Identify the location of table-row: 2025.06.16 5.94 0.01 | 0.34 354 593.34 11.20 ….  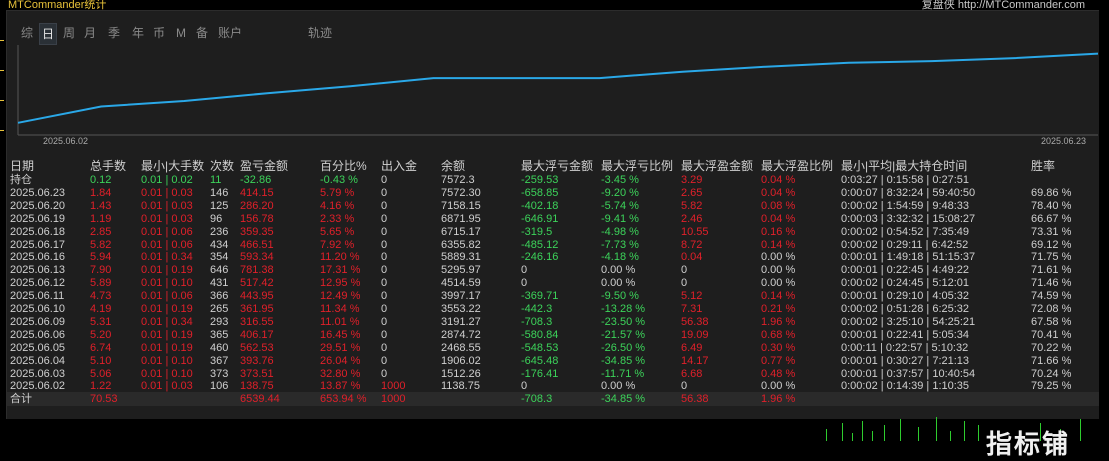
(553, 257).